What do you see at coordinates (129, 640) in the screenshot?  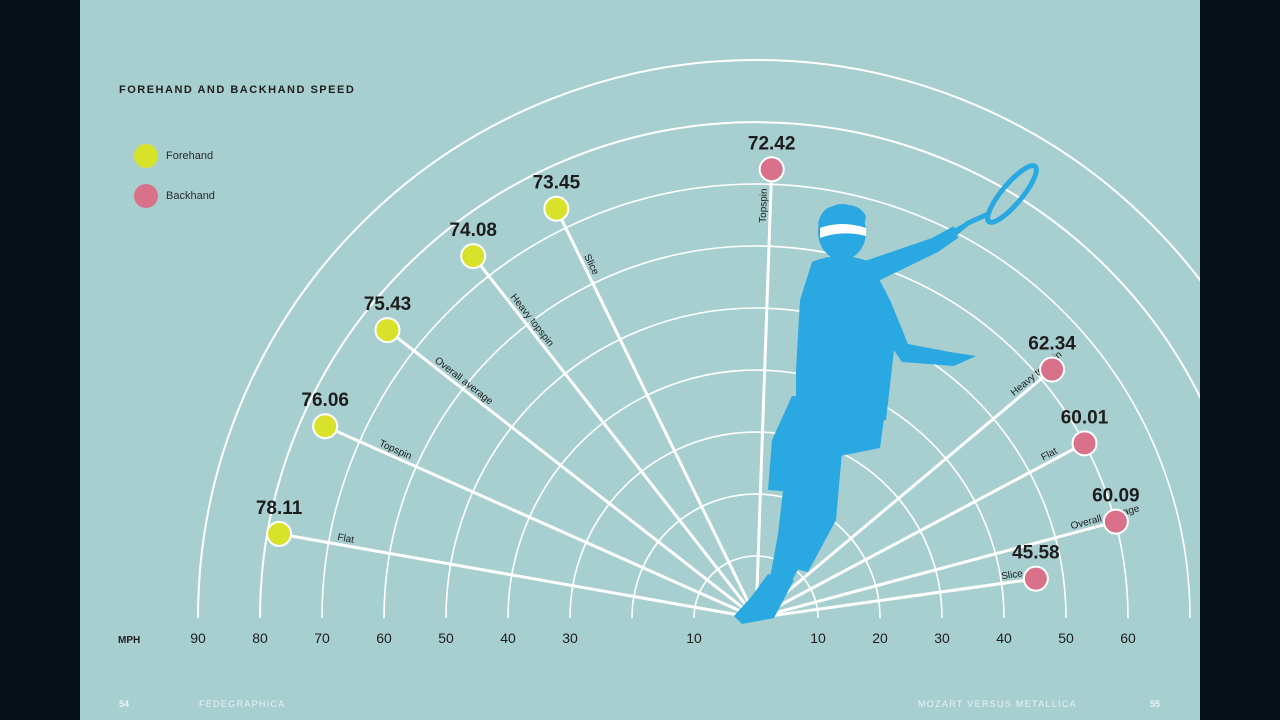 I see `axis-unit-label: MPH` at bounding box center [129, 640].